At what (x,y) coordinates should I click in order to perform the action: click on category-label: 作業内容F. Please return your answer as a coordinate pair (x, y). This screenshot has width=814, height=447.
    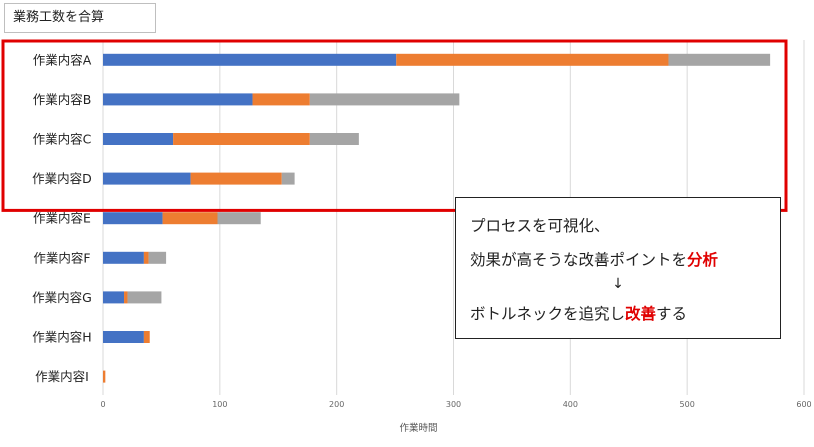
    Looking at the image, I should click on (61, 257).